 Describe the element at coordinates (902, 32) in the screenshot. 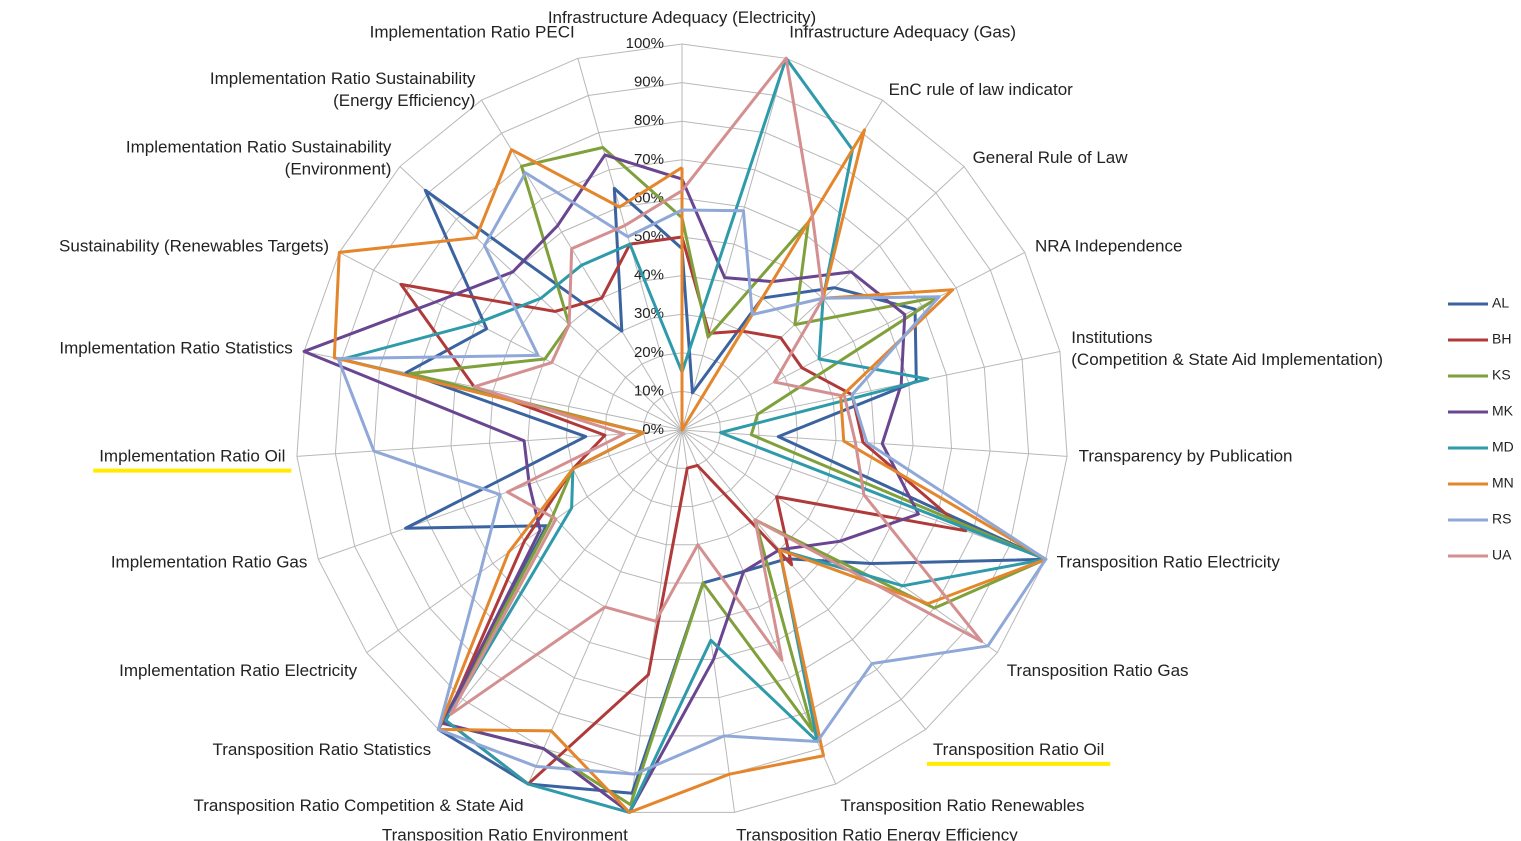

I see `axis-label: Infrastructure Adequacy (Gas)` at that location.